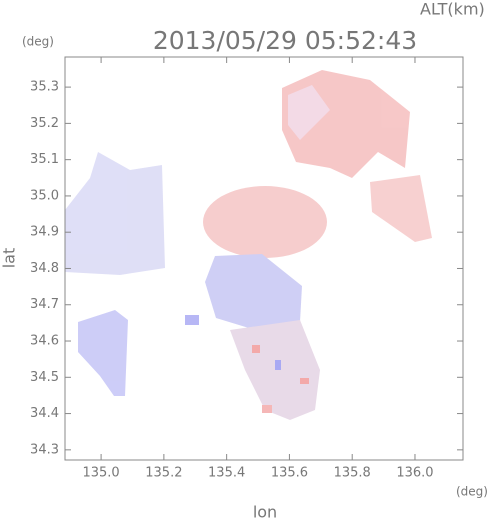 Image resolution: width=491 pixels, height=521 pixels. I want to click on x-tick-label: 135.6, so click(289, 473).